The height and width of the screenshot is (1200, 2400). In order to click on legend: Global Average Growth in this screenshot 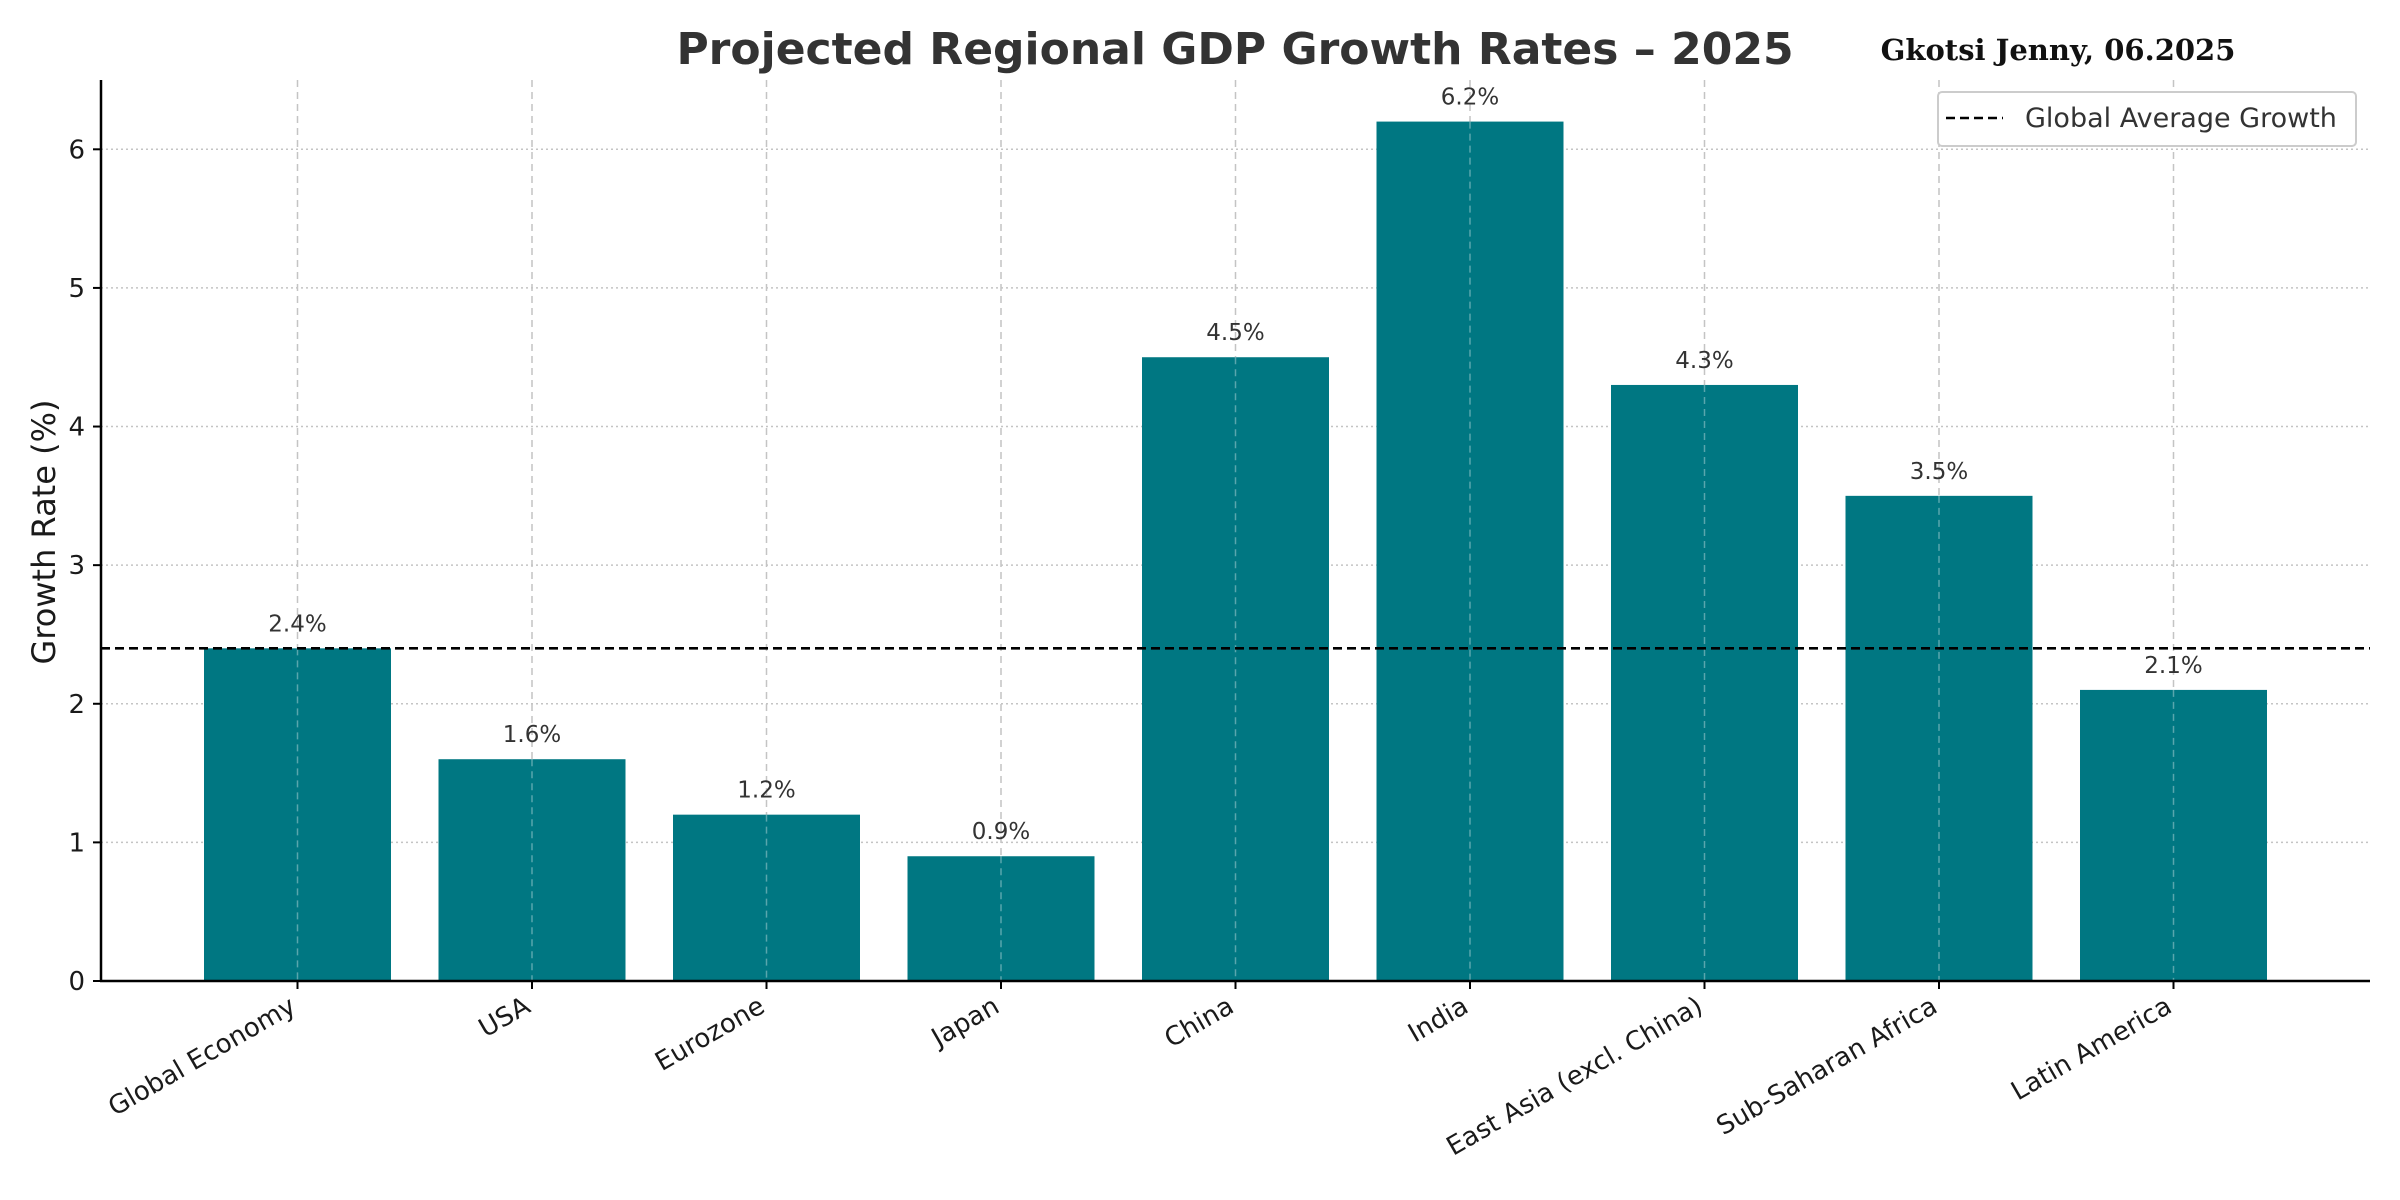, I will do `click(2147, 119)`.